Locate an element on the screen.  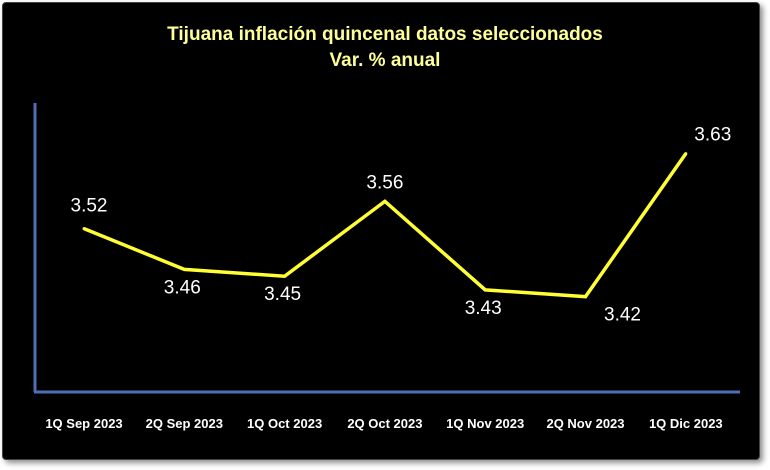
chart-subtitle: Var. % anual is located at coordinates (385, 60).